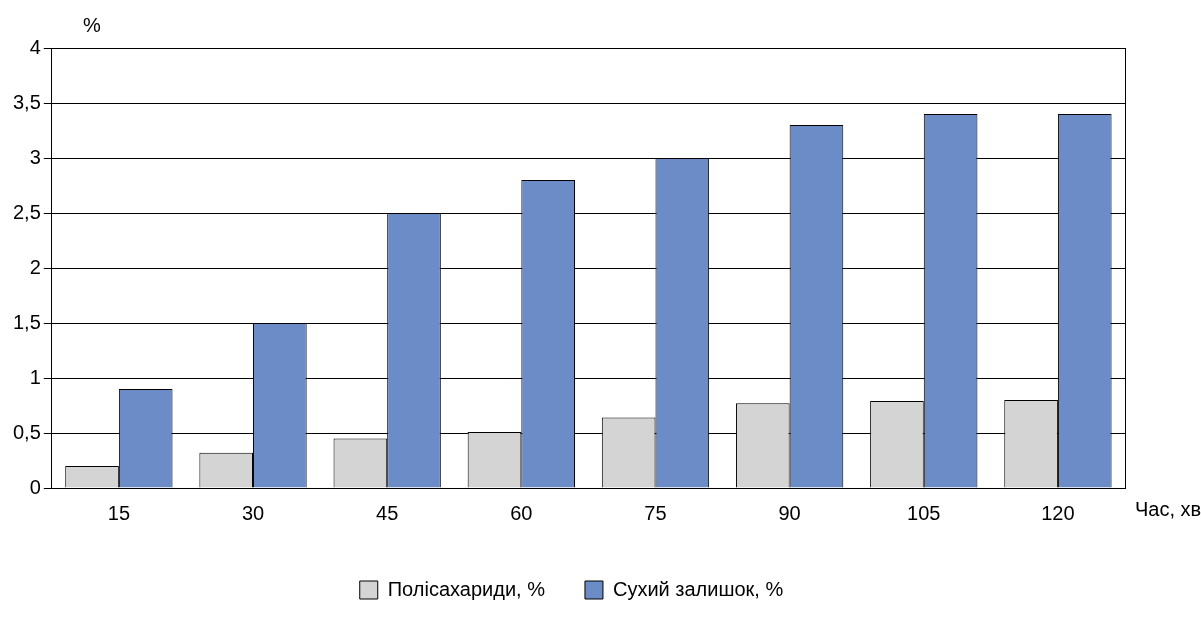 The image size is (1201, 630). Describe the element at coordinates (698, 588) in the screenshot. I see `legend-label: Сухий залишок, %` at that location.